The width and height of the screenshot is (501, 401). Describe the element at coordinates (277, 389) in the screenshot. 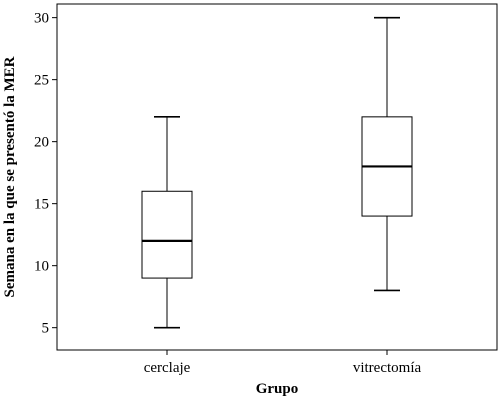

I see `x-axis-title: Grupo` at that location.